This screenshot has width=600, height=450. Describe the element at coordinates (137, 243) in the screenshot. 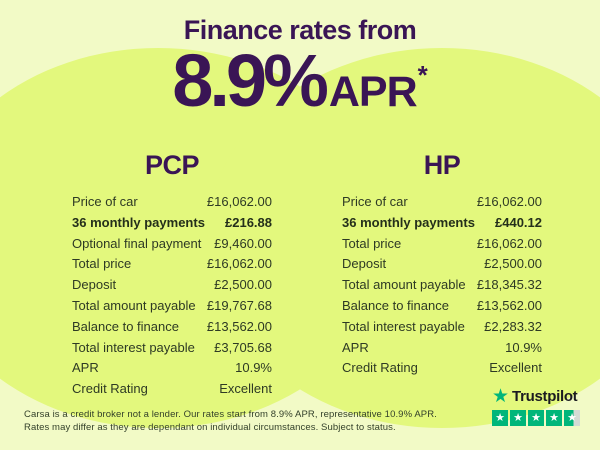

I see `row-label: Optional final payment` at that location.